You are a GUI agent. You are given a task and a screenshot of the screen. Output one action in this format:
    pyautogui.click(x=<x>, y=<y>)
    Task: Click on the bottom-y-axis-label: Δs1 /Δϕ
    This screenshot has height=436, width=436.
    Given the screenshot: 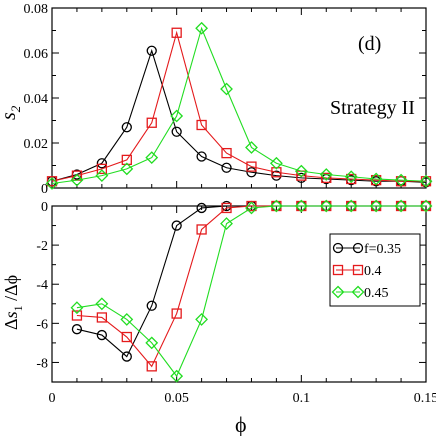 What is the action you would take?
    pyautogui.click(x=13, y=302)
    